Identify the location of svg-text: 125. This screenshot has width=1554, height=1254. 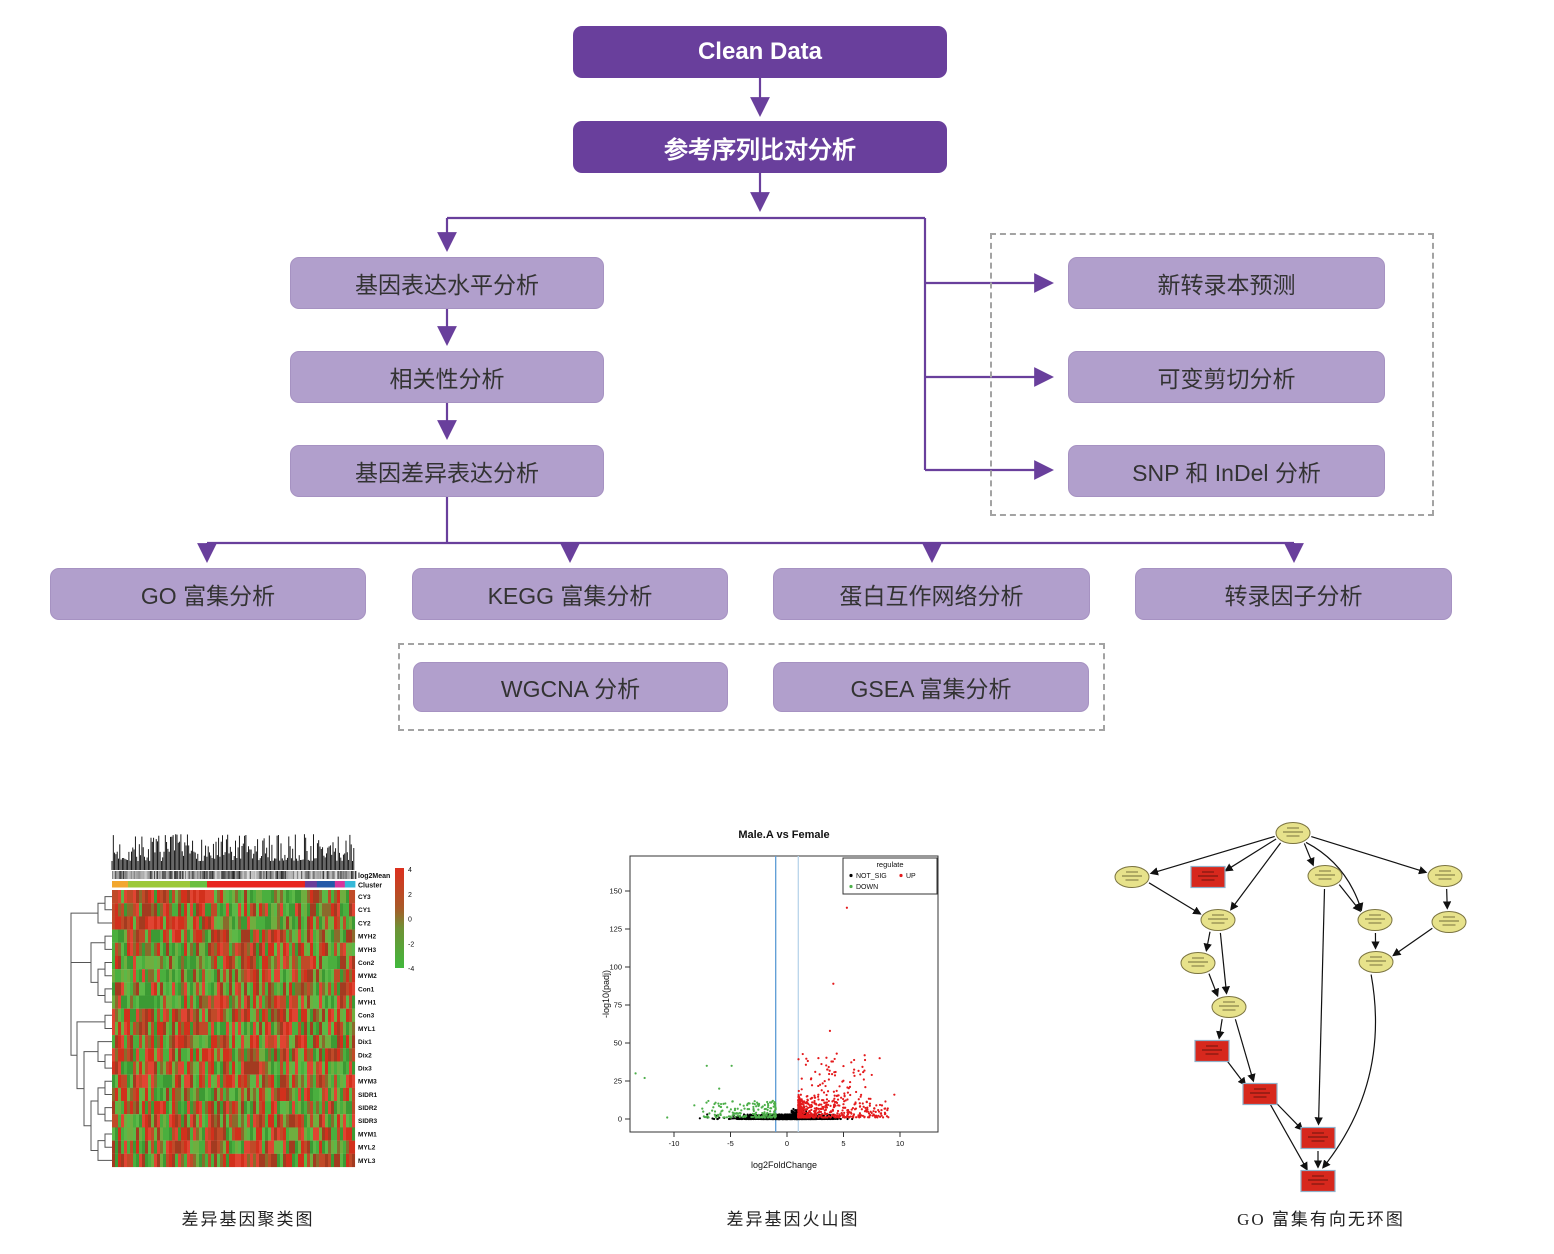
(615, 929).